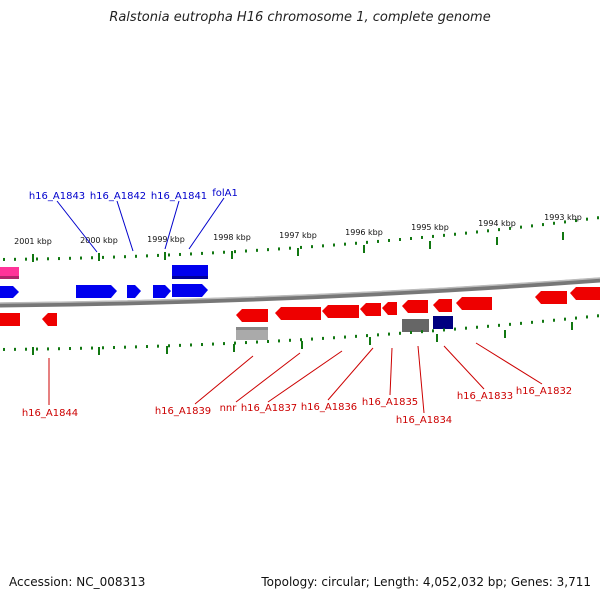 This screenshot has height=600, width=600. What do you see at coordinates (33, 241) in the screenshot?
I see `kbp-label: 2001 kbp` at bounding box center [33, 241].